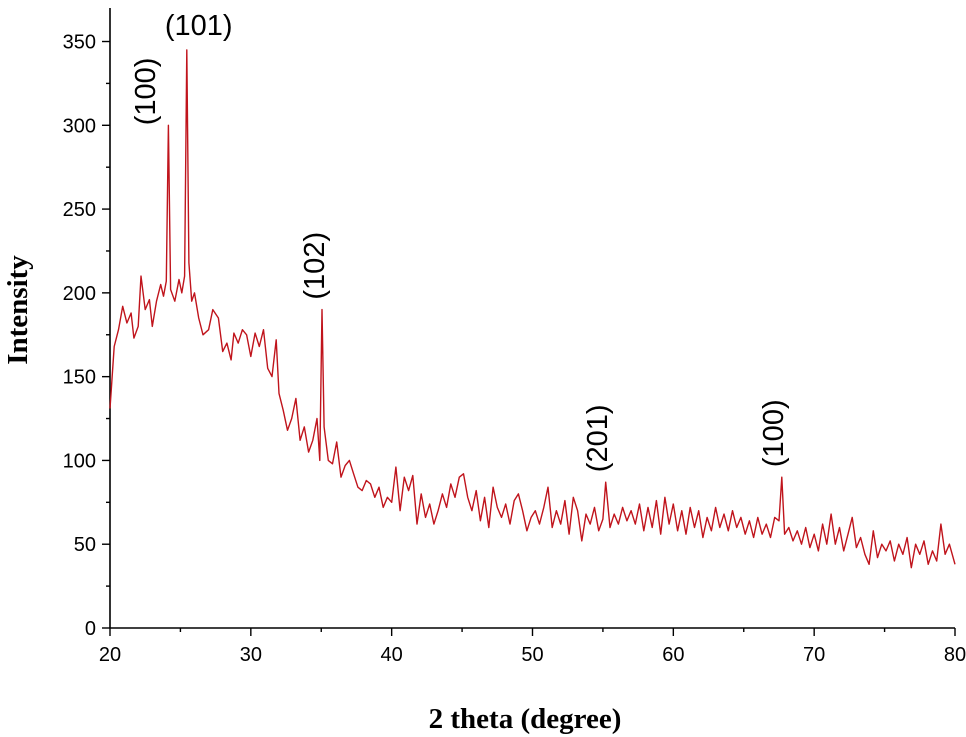  What do you see at coordinates (392, 655) in the screenshot?
I see `x-tick-label: 40` at bounding box center [392, 655].